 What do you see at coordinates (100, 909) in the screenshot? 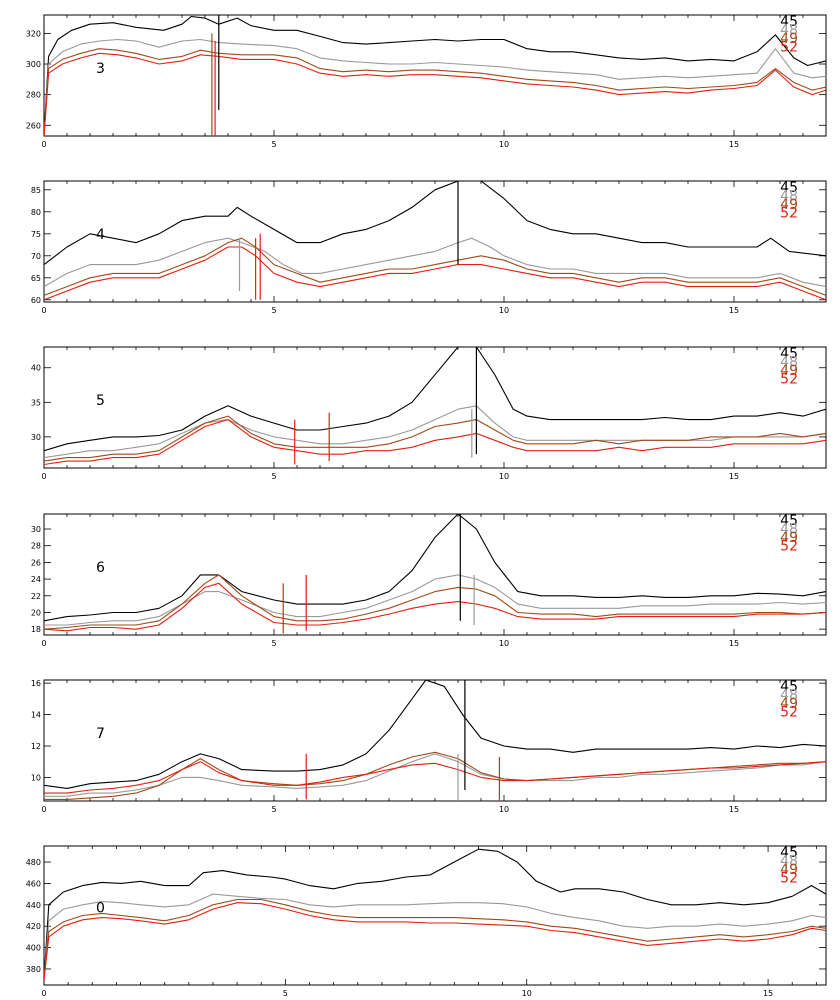
I see `panel-label: 0` at bounding box center [100, 909].